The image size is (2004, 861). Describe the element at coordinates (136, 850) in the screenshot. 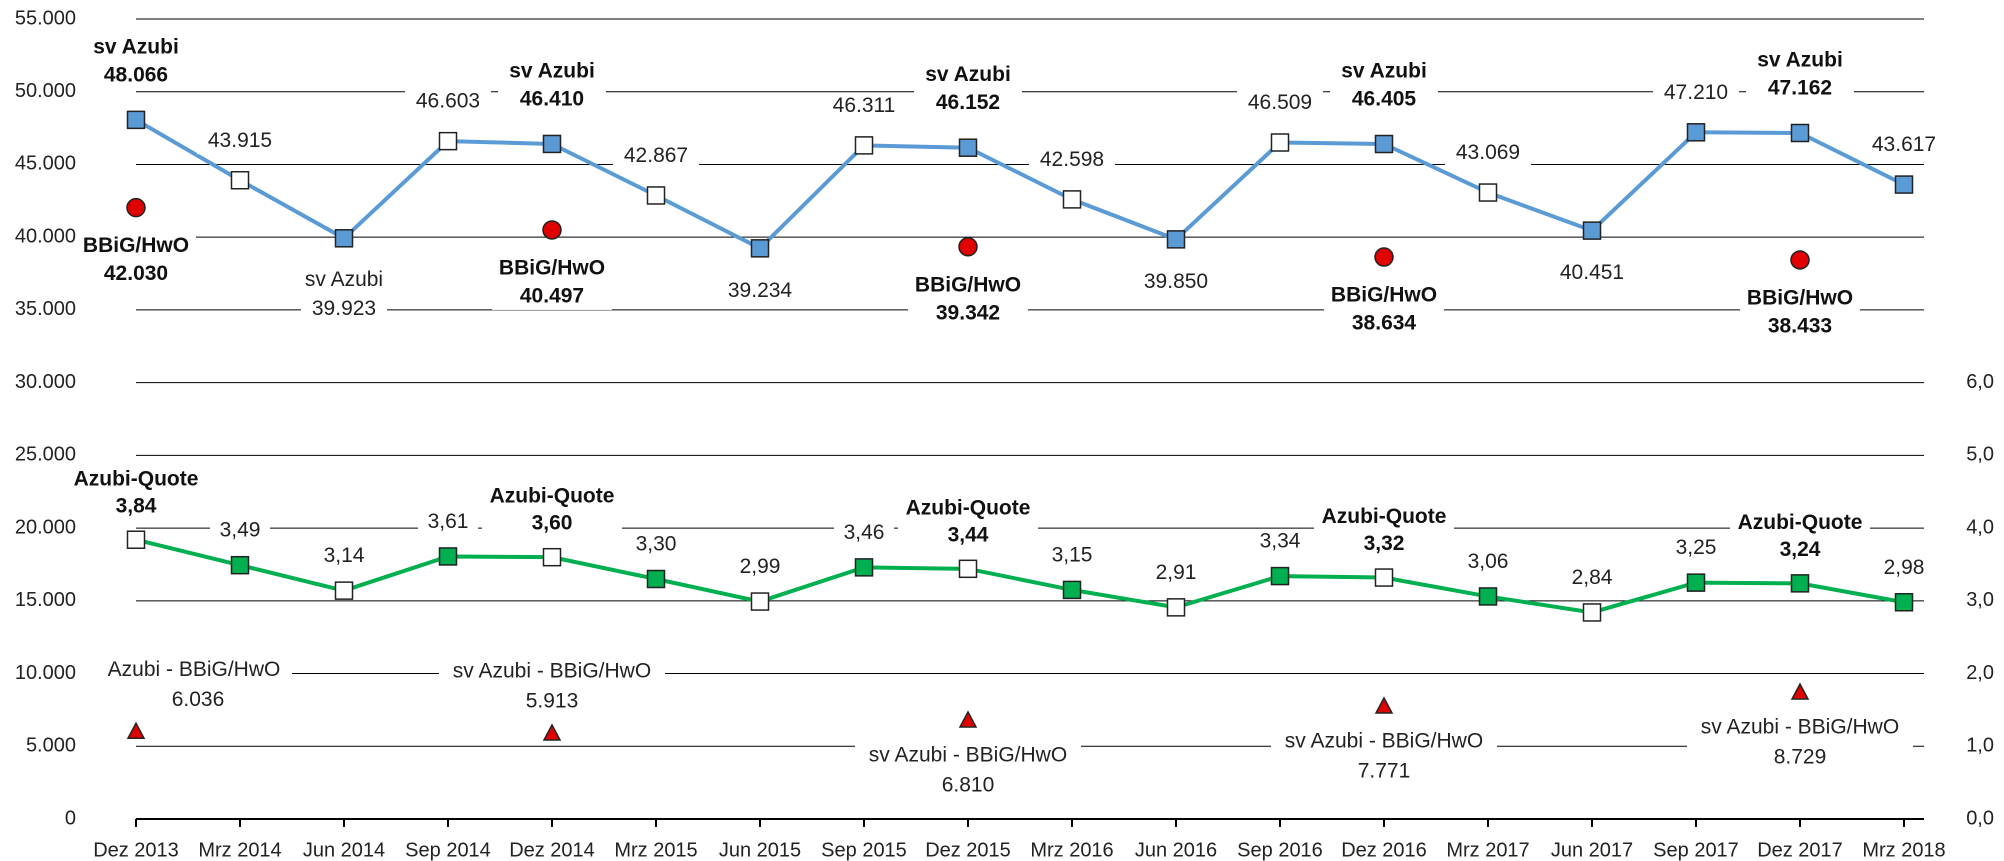

I see `x-tick-label: Dez 2013` at that location.